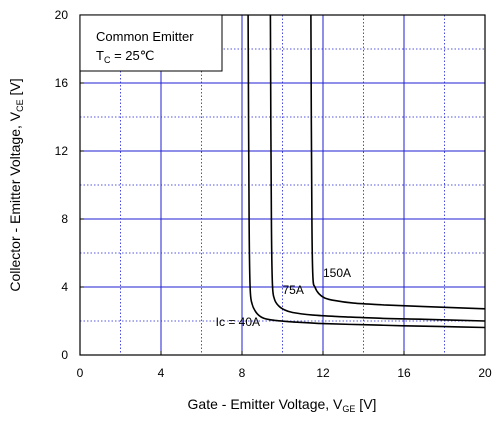 The image size is (496, 422). What do you see at coordinates (283, 297) in the screenshot?
I see `annotations: Ic = 40A 75A 150A` at bounding box center [283, 297].